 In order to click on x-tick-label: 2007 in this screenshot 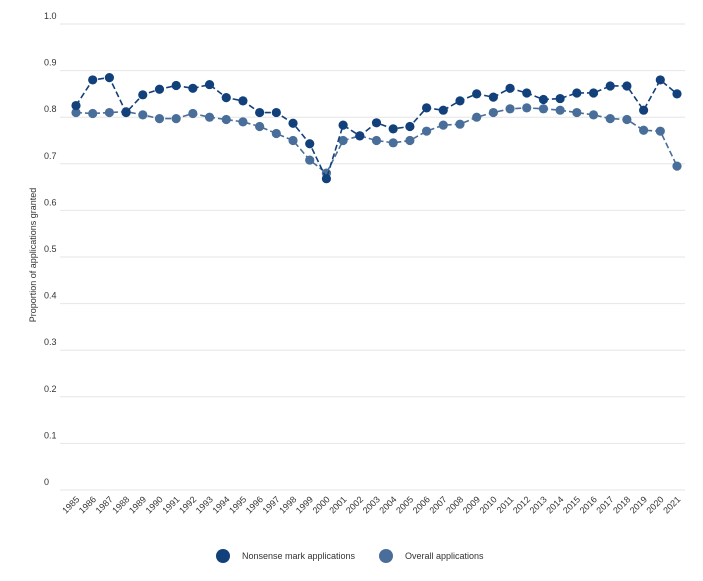, I will do `click(437, 504)`.